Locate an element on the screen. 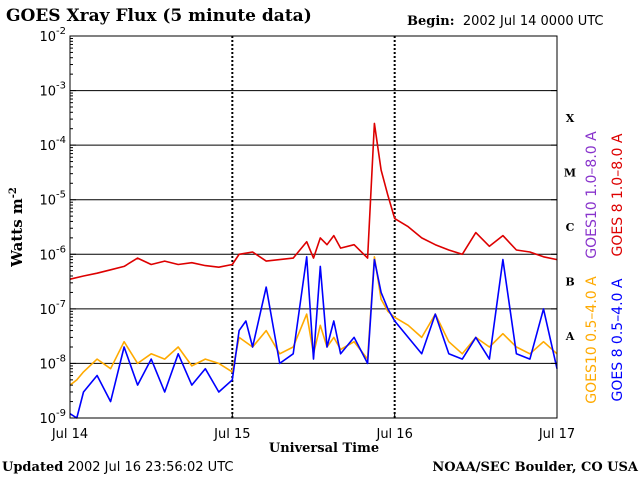 Image resolution: width=640 pixels, height=480 pixels. begin-info: Begin: 2002 Jul 14 0000 UTC is located at coordinates (505, 21).